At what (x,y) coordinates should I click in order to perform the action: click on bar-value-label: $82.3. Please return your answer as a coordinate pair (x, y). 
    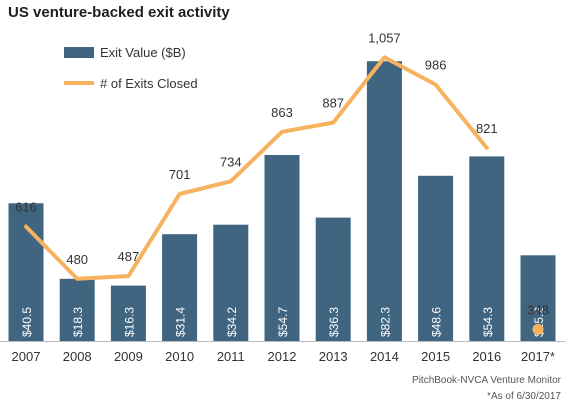
    Looking at the image, I should click on (385, 322).